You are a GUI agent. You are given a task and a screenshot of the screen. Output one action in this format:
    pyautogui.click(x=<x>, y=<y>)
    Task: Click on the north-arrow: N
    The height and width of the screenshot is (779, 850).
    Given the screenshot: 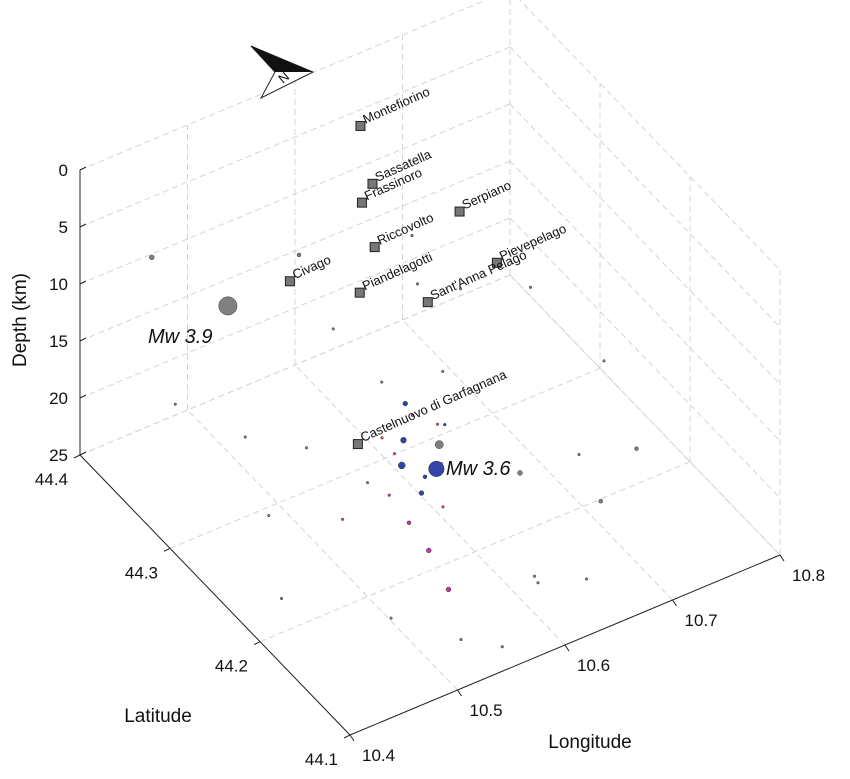 What is the action you would take?
    pyautogui.click(x=282, y=72)
    